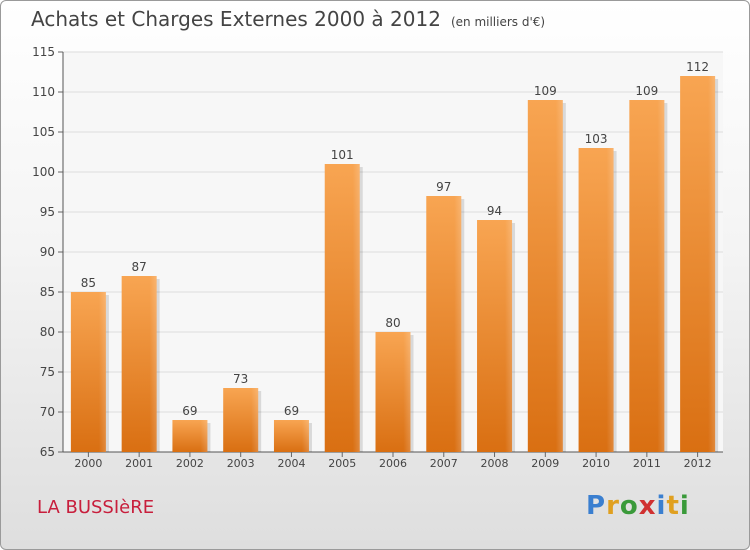  What do you see at coordinates (545, 463) in the screenshot?
I see `x-tick-label: 2009` at bounding box center [545, 463].